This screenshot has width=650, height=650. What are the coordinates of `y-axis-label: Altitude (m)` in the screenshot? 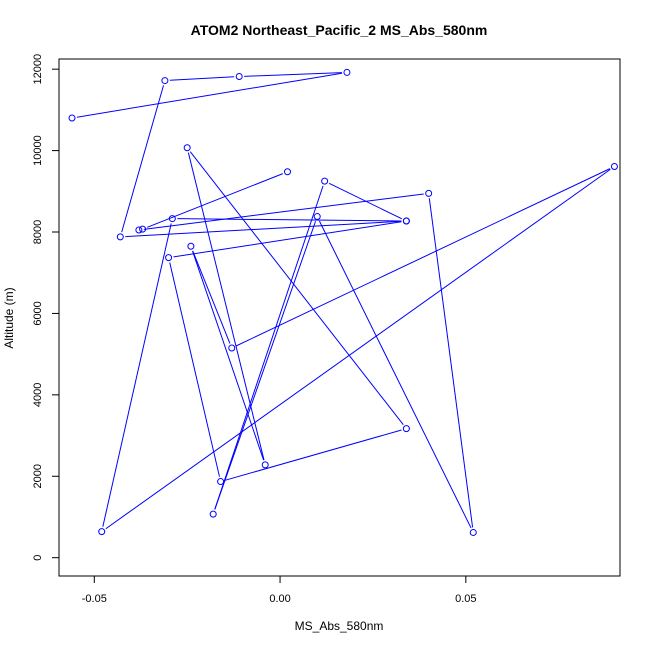 It's located at (9, 317).